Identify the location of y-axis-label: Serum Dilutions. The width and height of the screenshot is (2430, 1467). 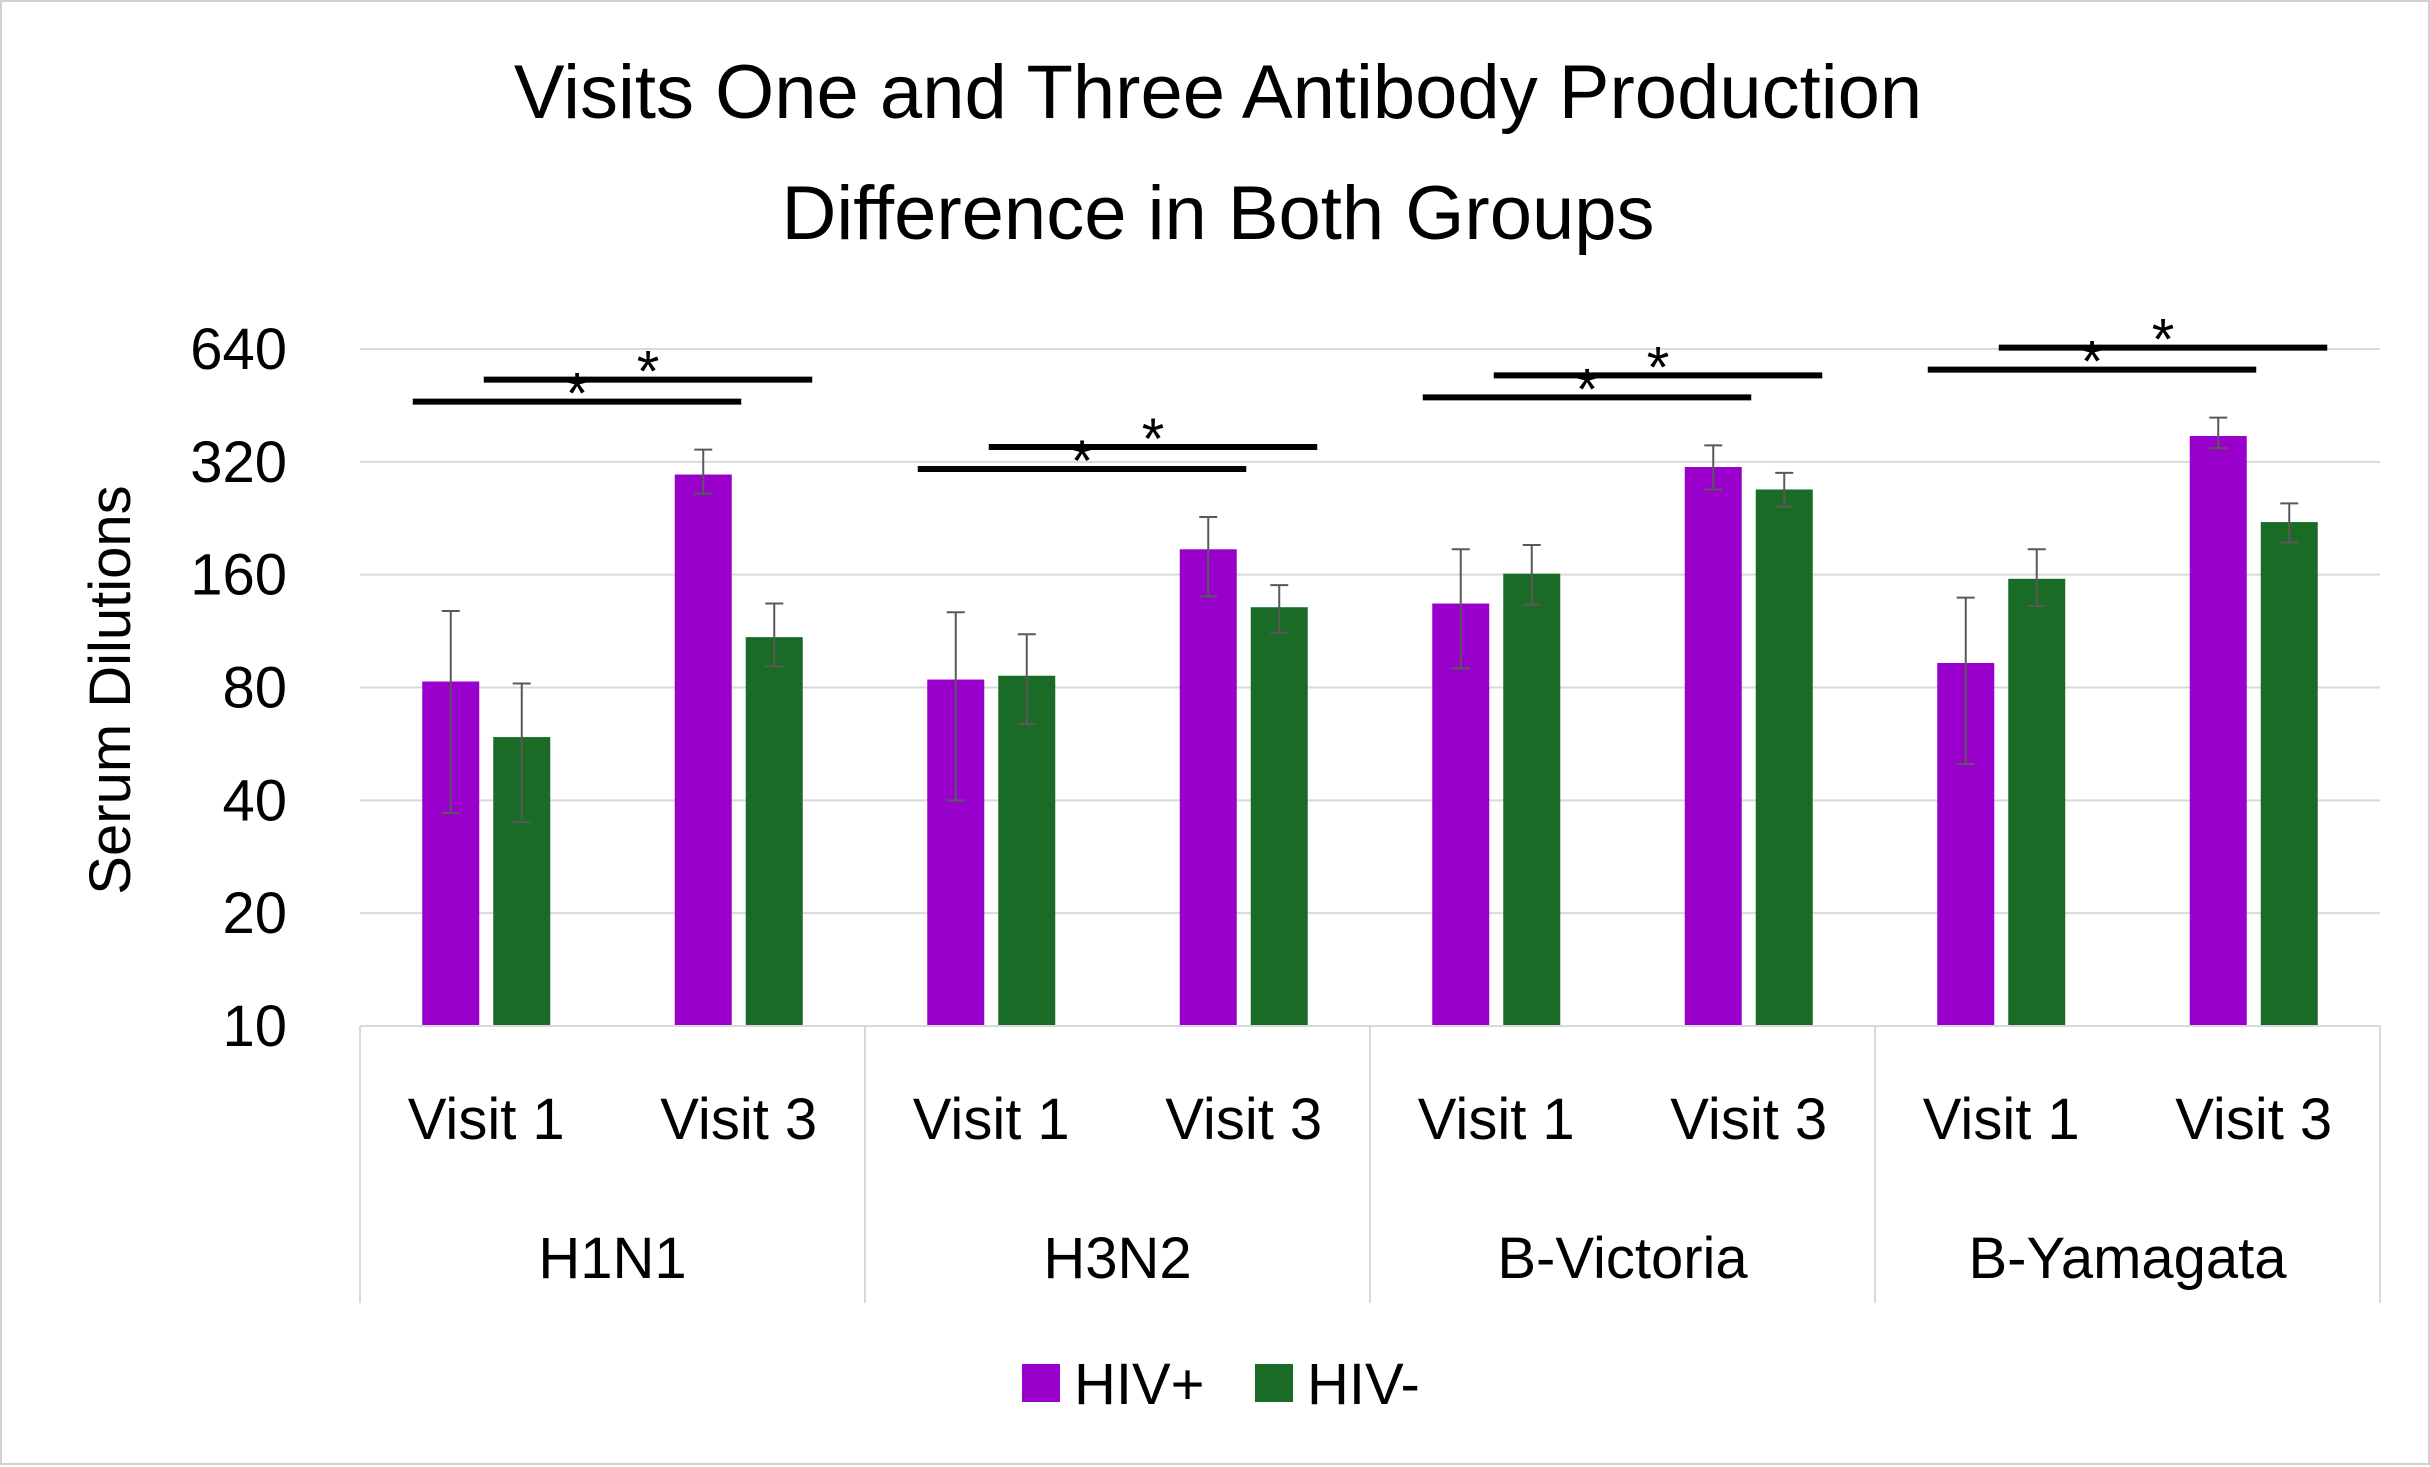
(110, 689).